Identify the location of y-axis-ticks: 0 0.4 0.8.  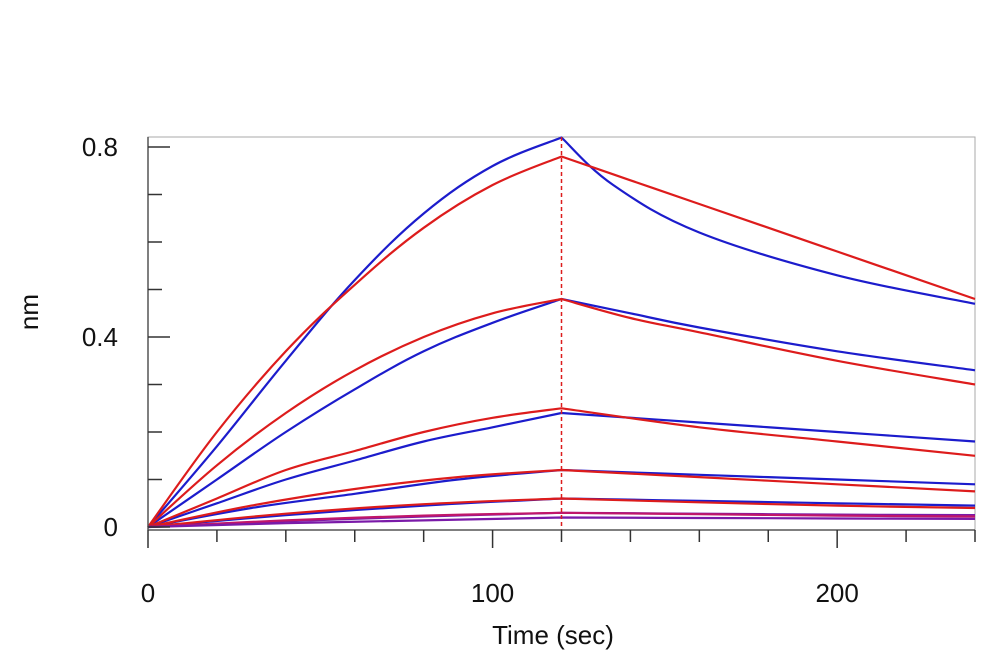
(126, 337).